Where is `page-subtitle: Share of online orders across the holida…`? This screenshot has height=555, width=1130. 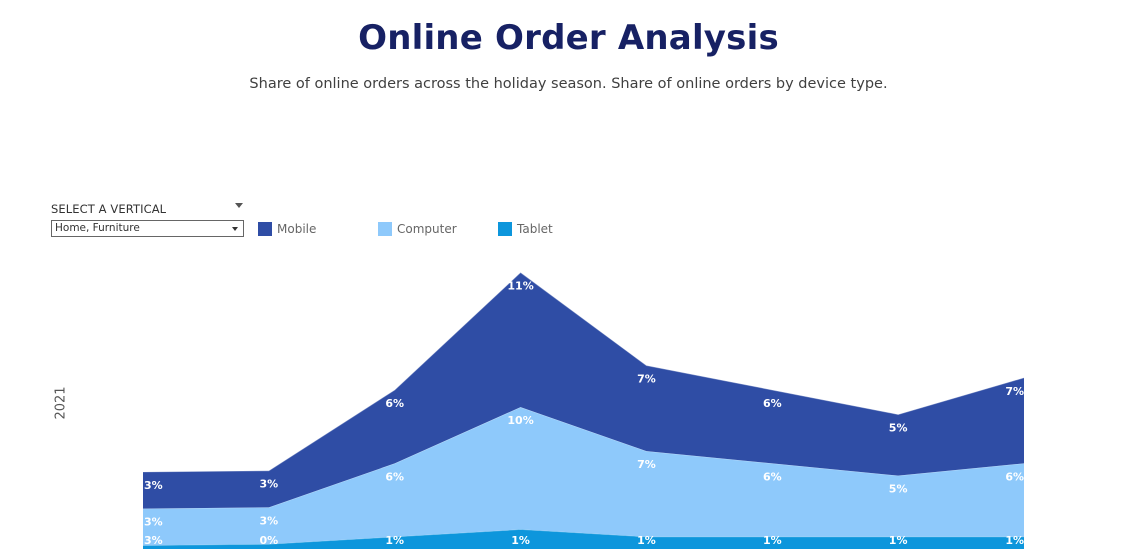 page-subtitle: Share of online orders across the holida… is located at coordinates (568, 84).